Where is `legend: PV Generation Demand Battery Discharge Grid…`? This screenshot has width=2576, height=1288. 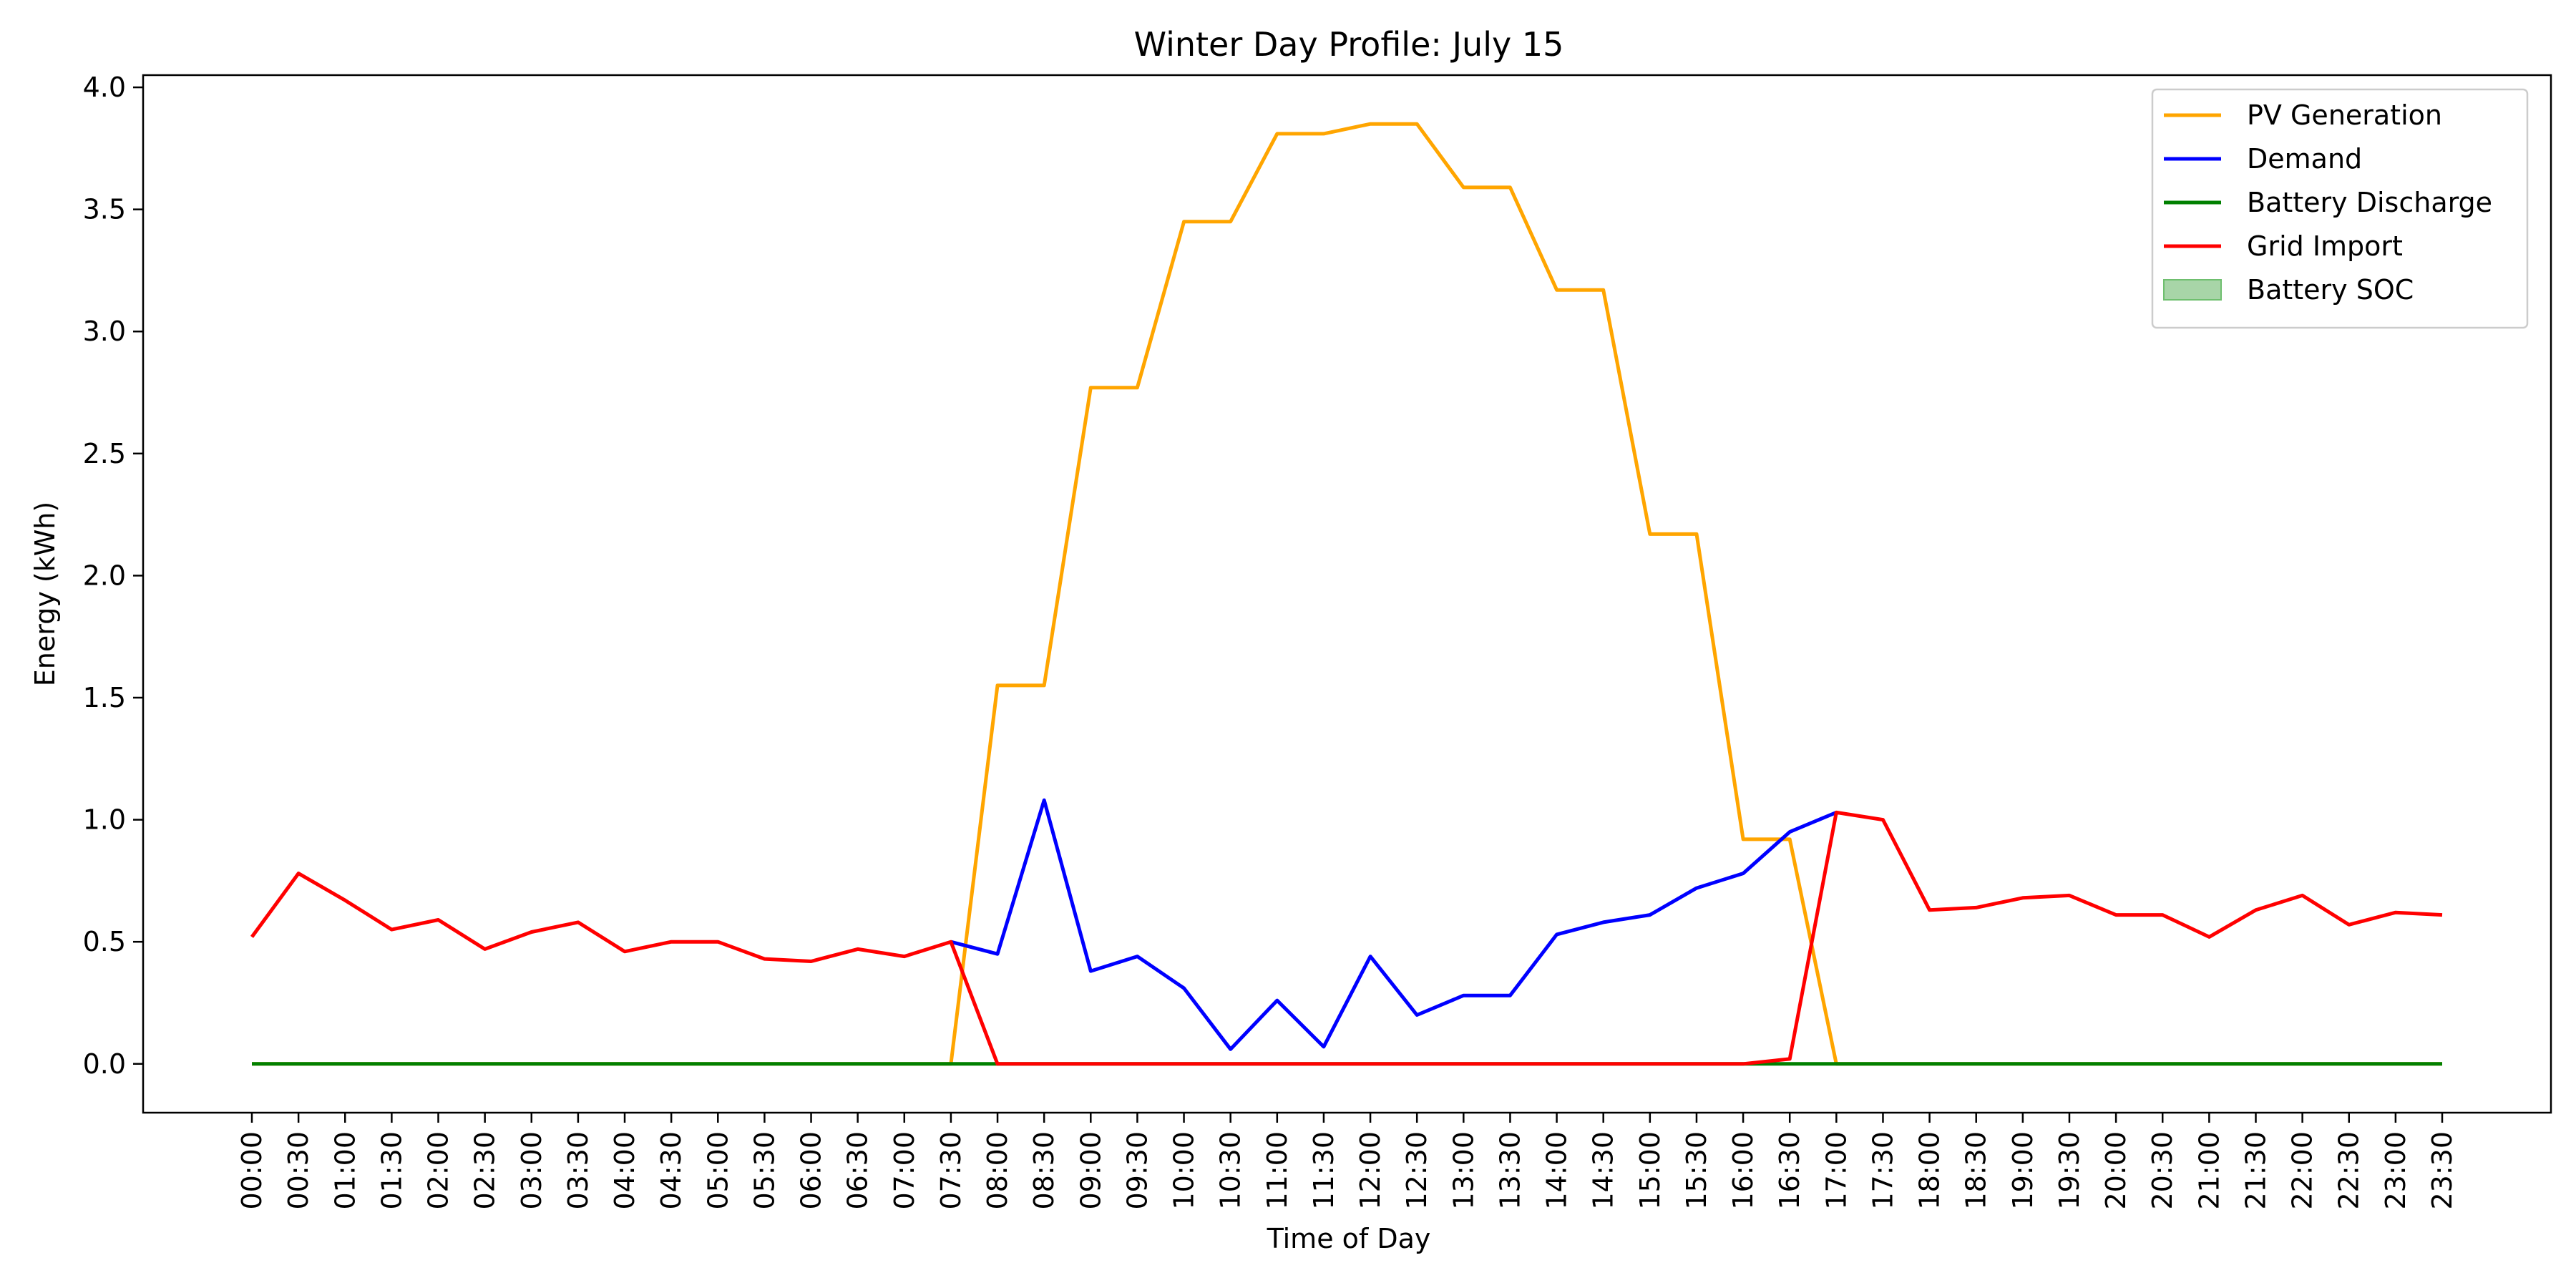
legend: PV Generation Demand Battery Discharge Grid… is located at coordinates (2340, 208).